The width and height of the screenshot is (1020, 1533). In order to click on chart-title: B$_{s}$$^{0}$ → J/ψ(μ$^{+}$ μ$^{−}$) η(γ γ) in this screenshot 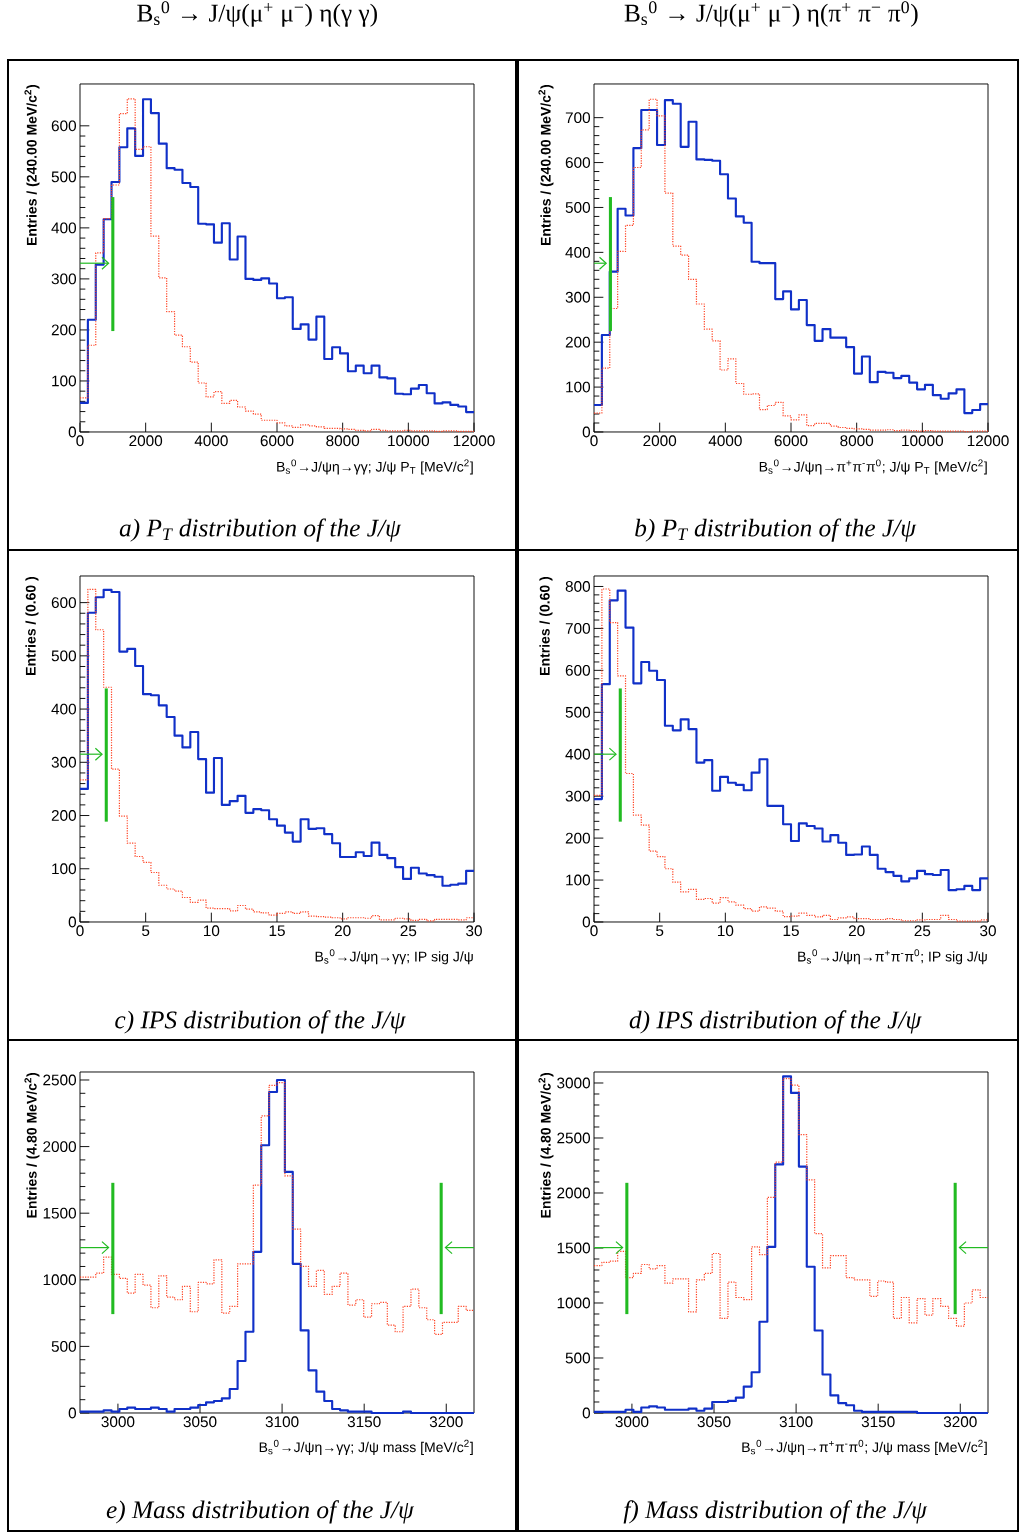, I will do `click(257, 14)`.